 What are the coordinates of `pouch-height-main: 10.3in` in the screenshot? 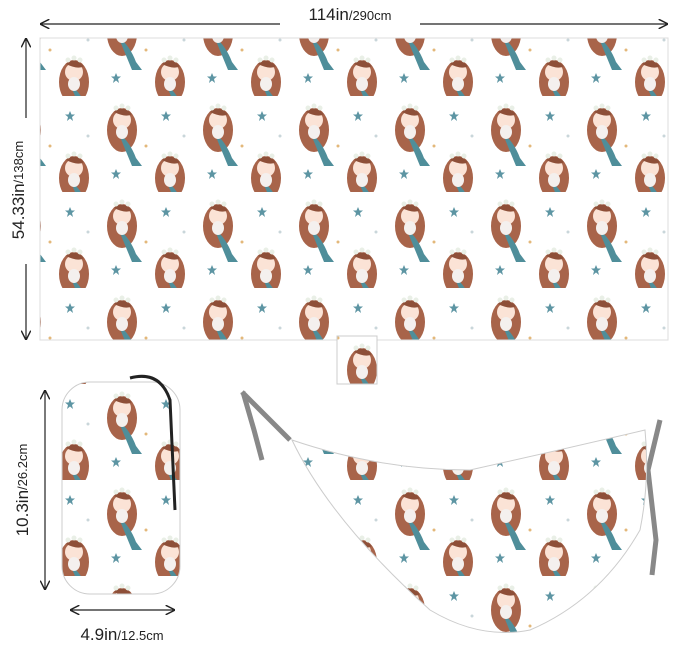 It's located at (22, 513).